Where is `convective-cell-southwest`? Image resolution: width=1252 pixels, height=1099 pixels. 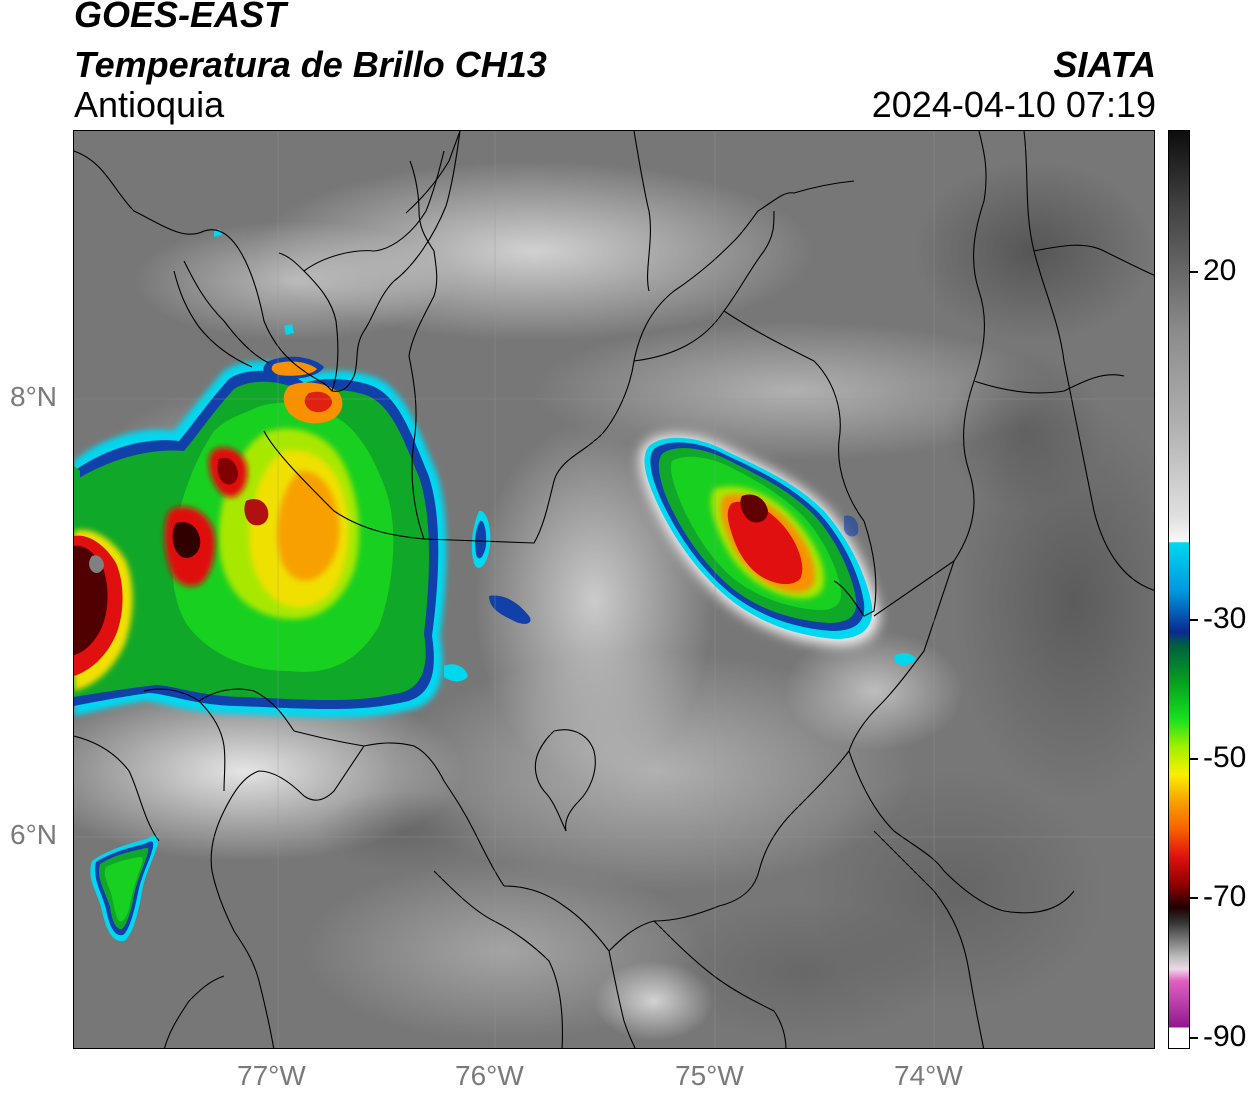
convective-cell-southwest is located at coordinates (124, 888).